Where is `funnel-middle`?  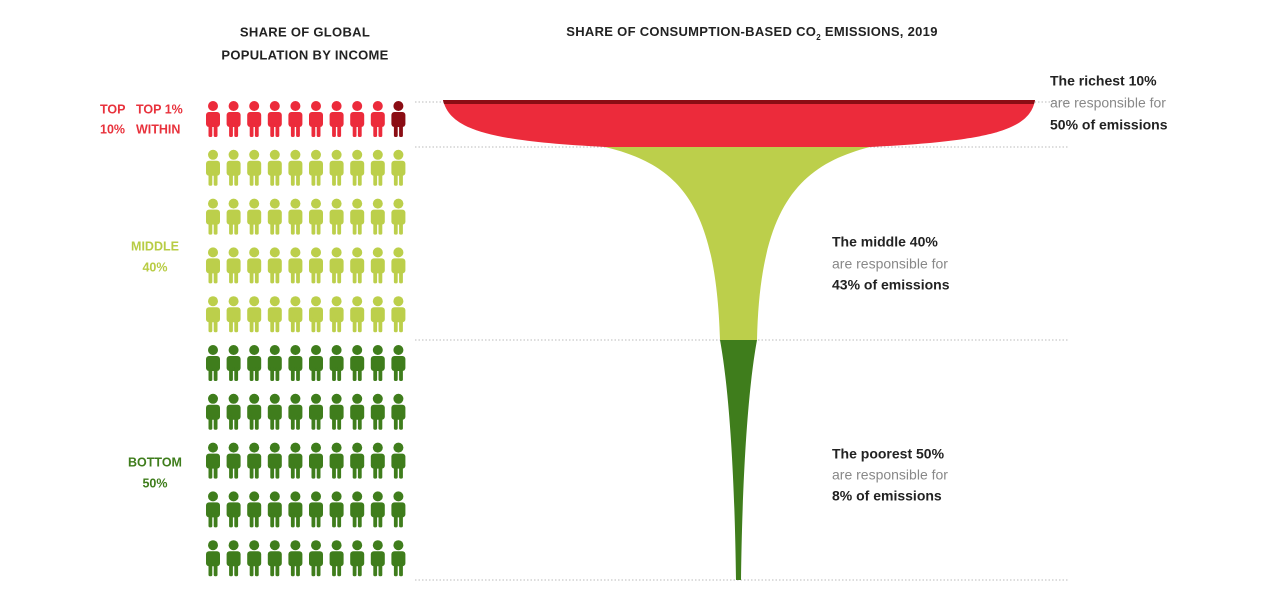
funnel-middle is located at coordinates (737, 243).